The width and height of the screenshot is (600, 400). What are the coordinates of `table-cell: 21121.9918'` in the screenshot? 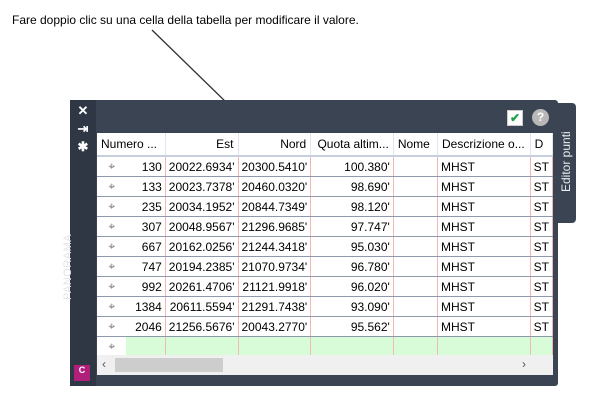 It's located at (275, 286).